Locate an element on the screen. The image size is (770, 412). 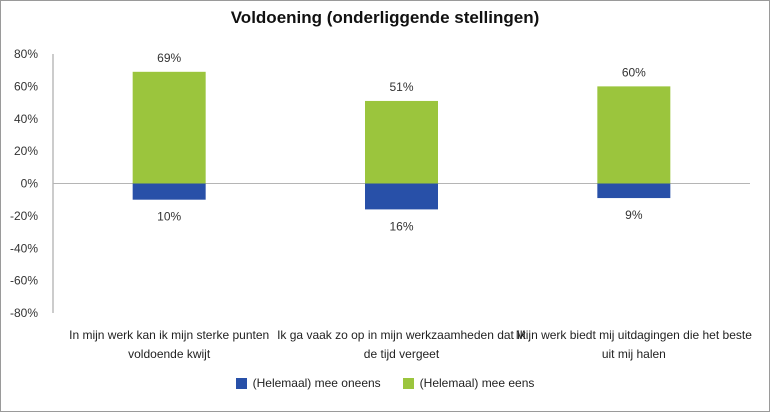
y-tick-label: 20% is located at coordinates (26, 151).